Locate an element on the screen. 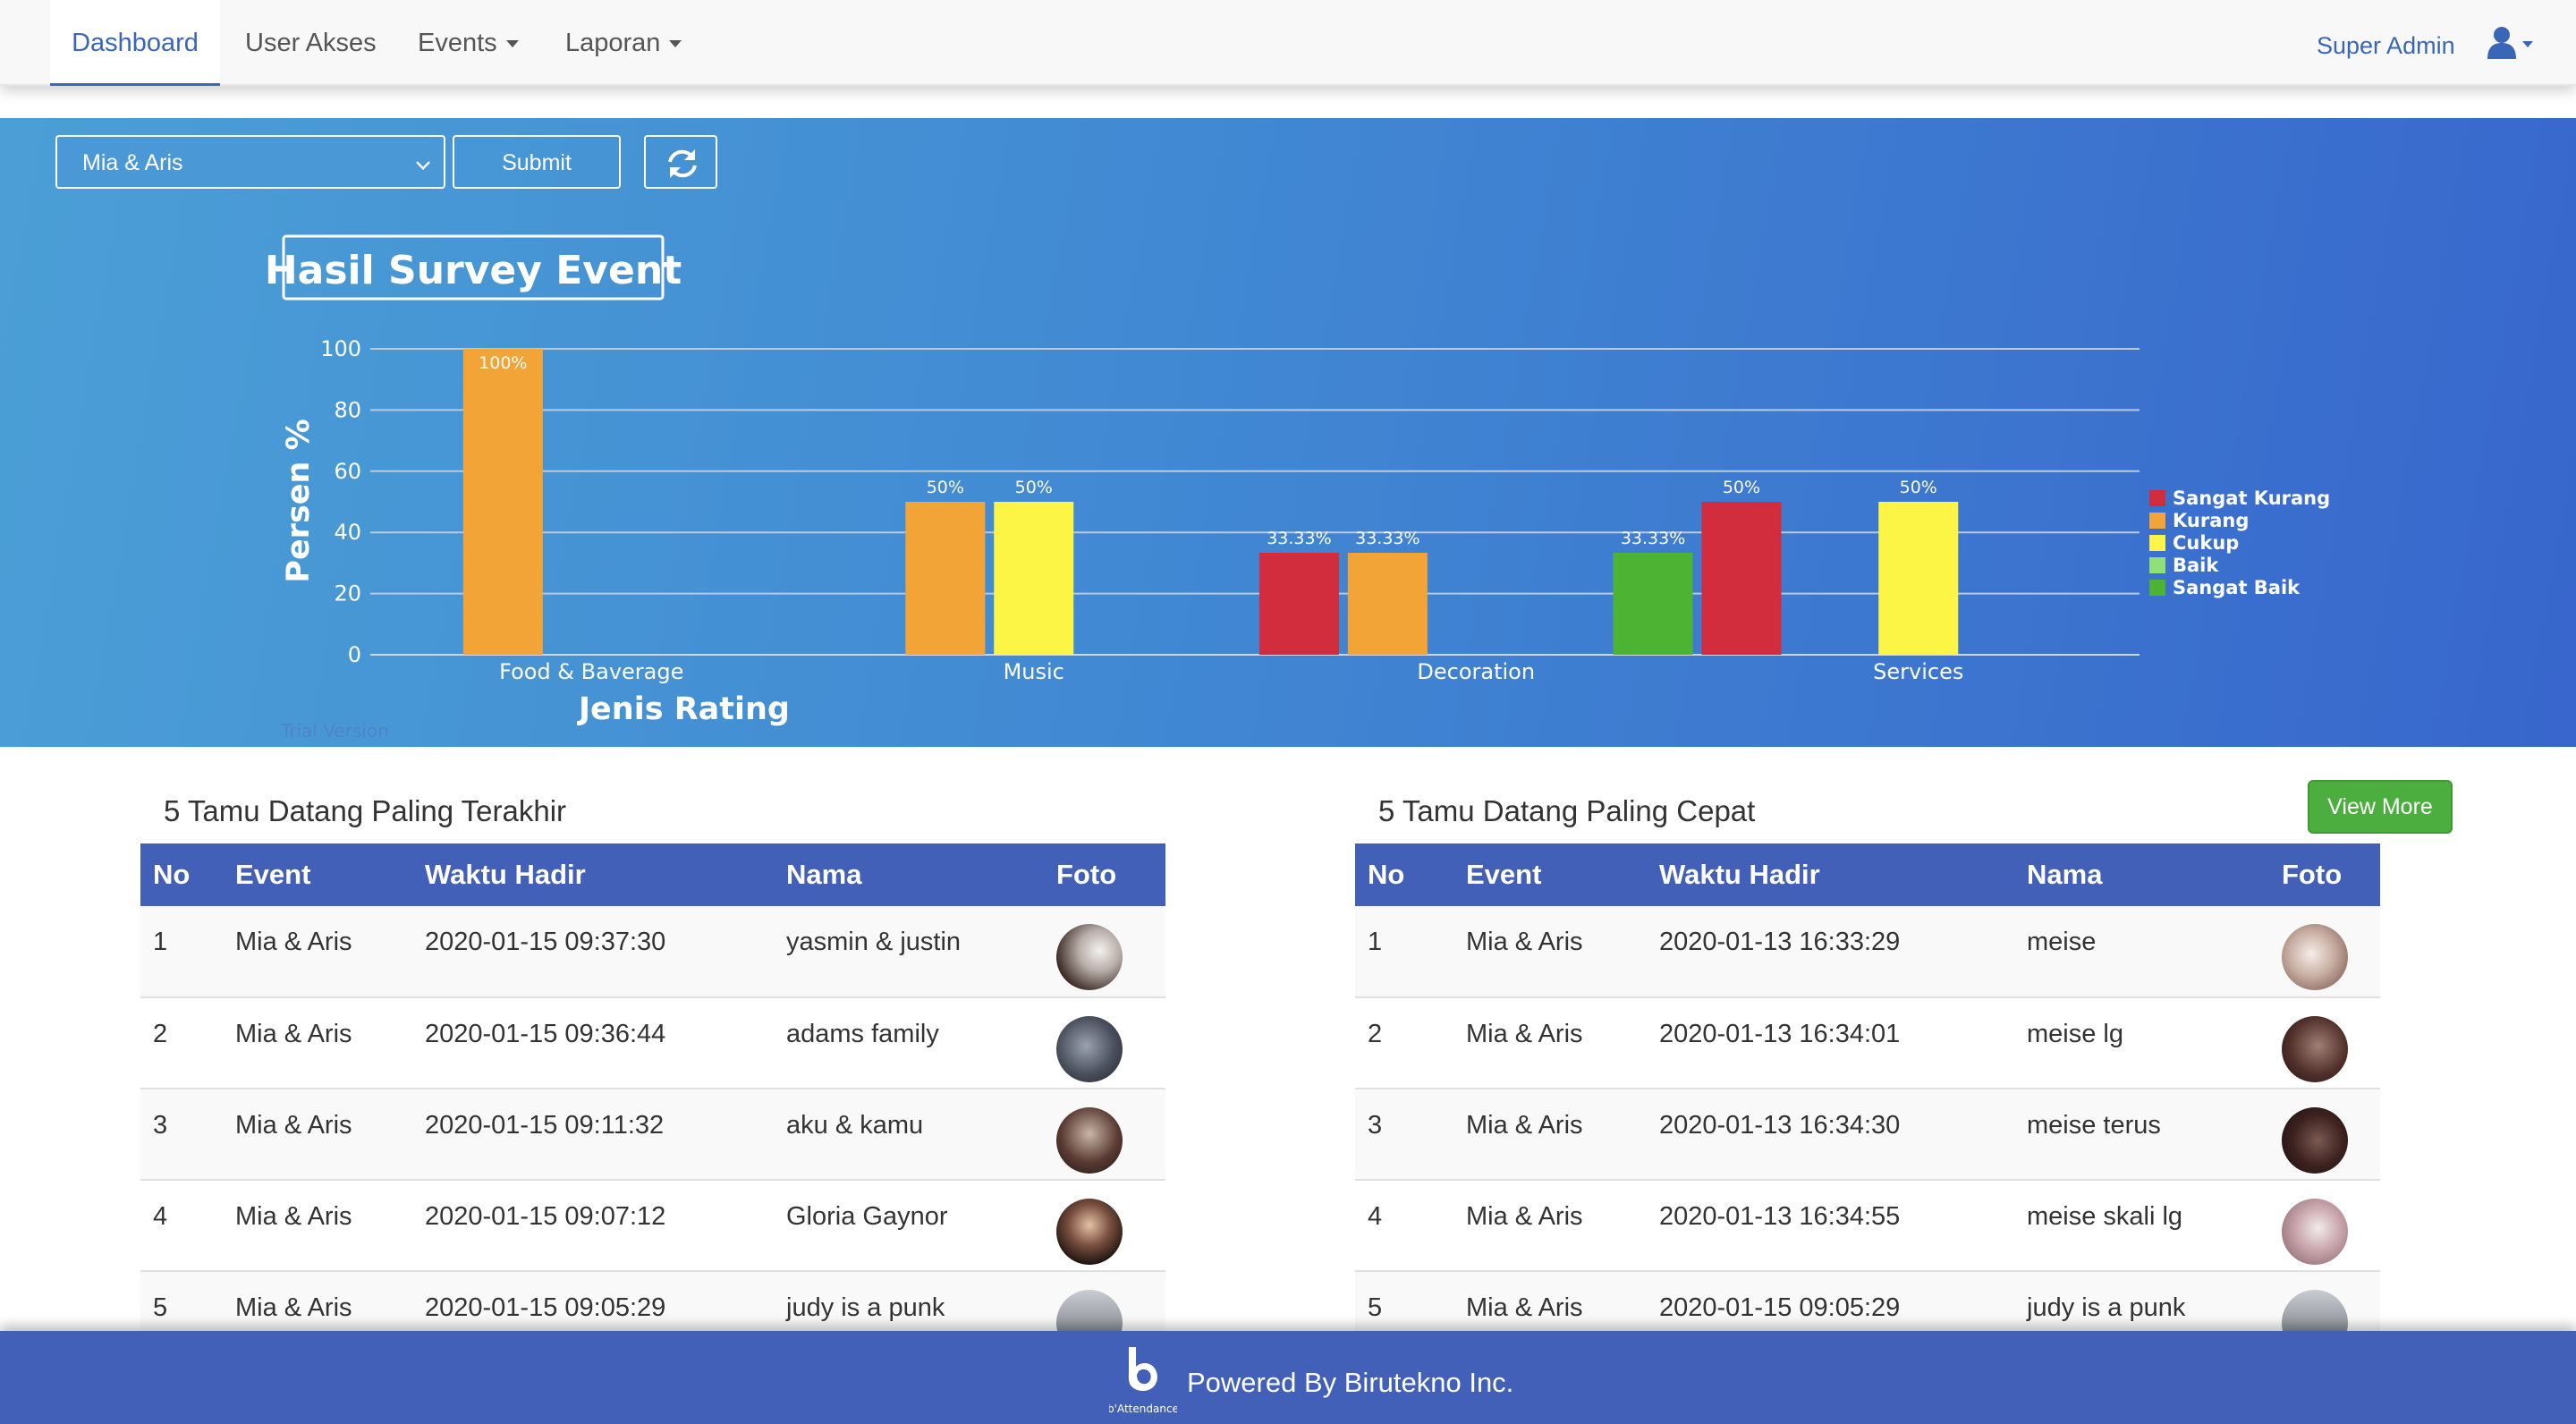 The image size is (2576, 1424). nav-laporan-label: Laporan is located at coordinates (613, 43).